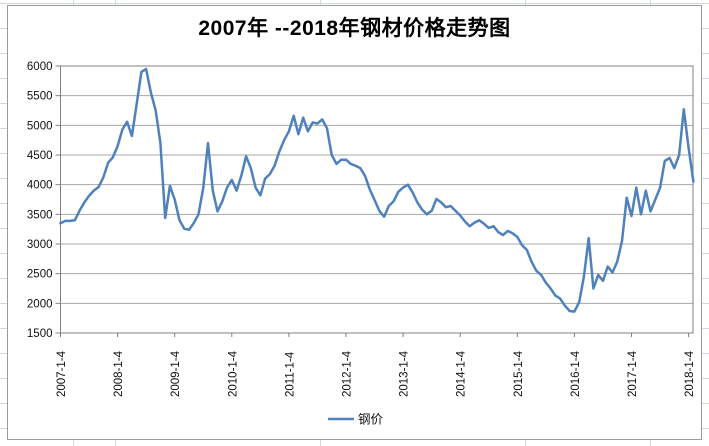 The height and width of the screenshot is (446, 709). I want to click on chart-title: 2007年 --2018年钢材价格走势图, so click(354, 28).